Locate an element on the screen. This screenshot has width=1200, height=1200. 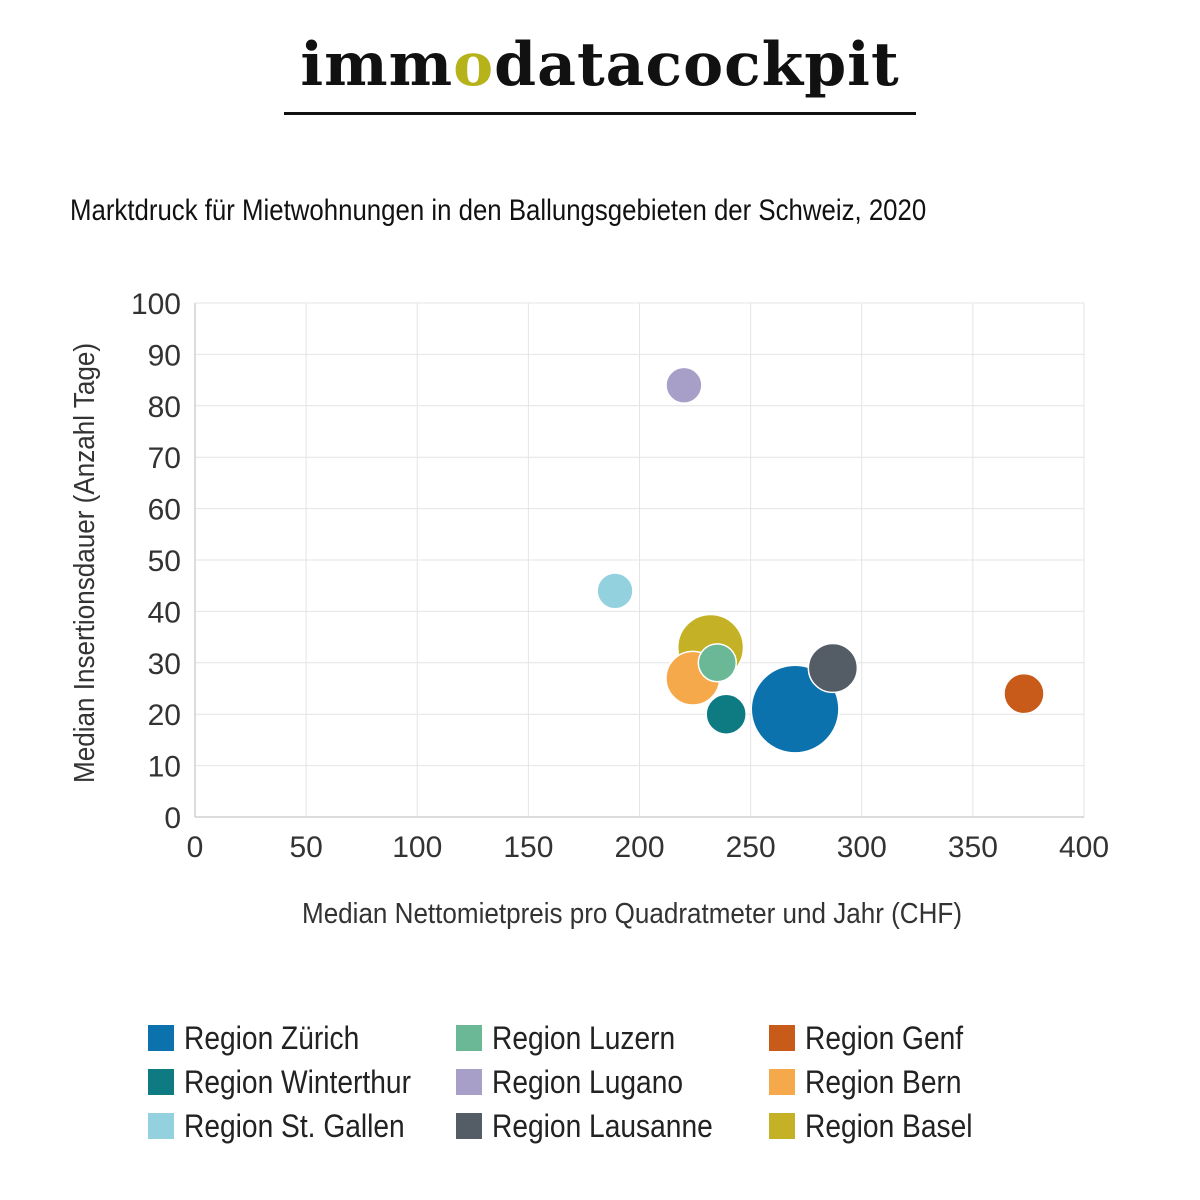
legend-item: Region Winterthur is located at coordinates (295, 1082).